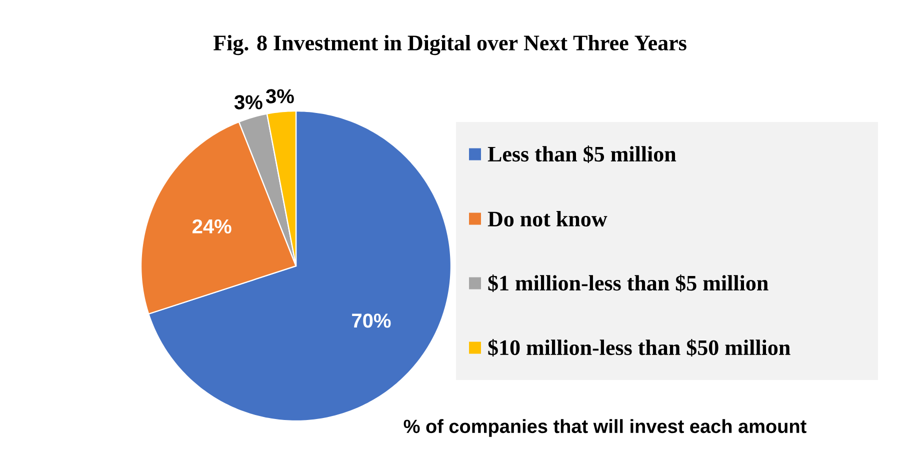 Image resolution: width=897 pixels, height=451 pixels. I want to click on legend-label: Less than $5 million, so click(582, 154).